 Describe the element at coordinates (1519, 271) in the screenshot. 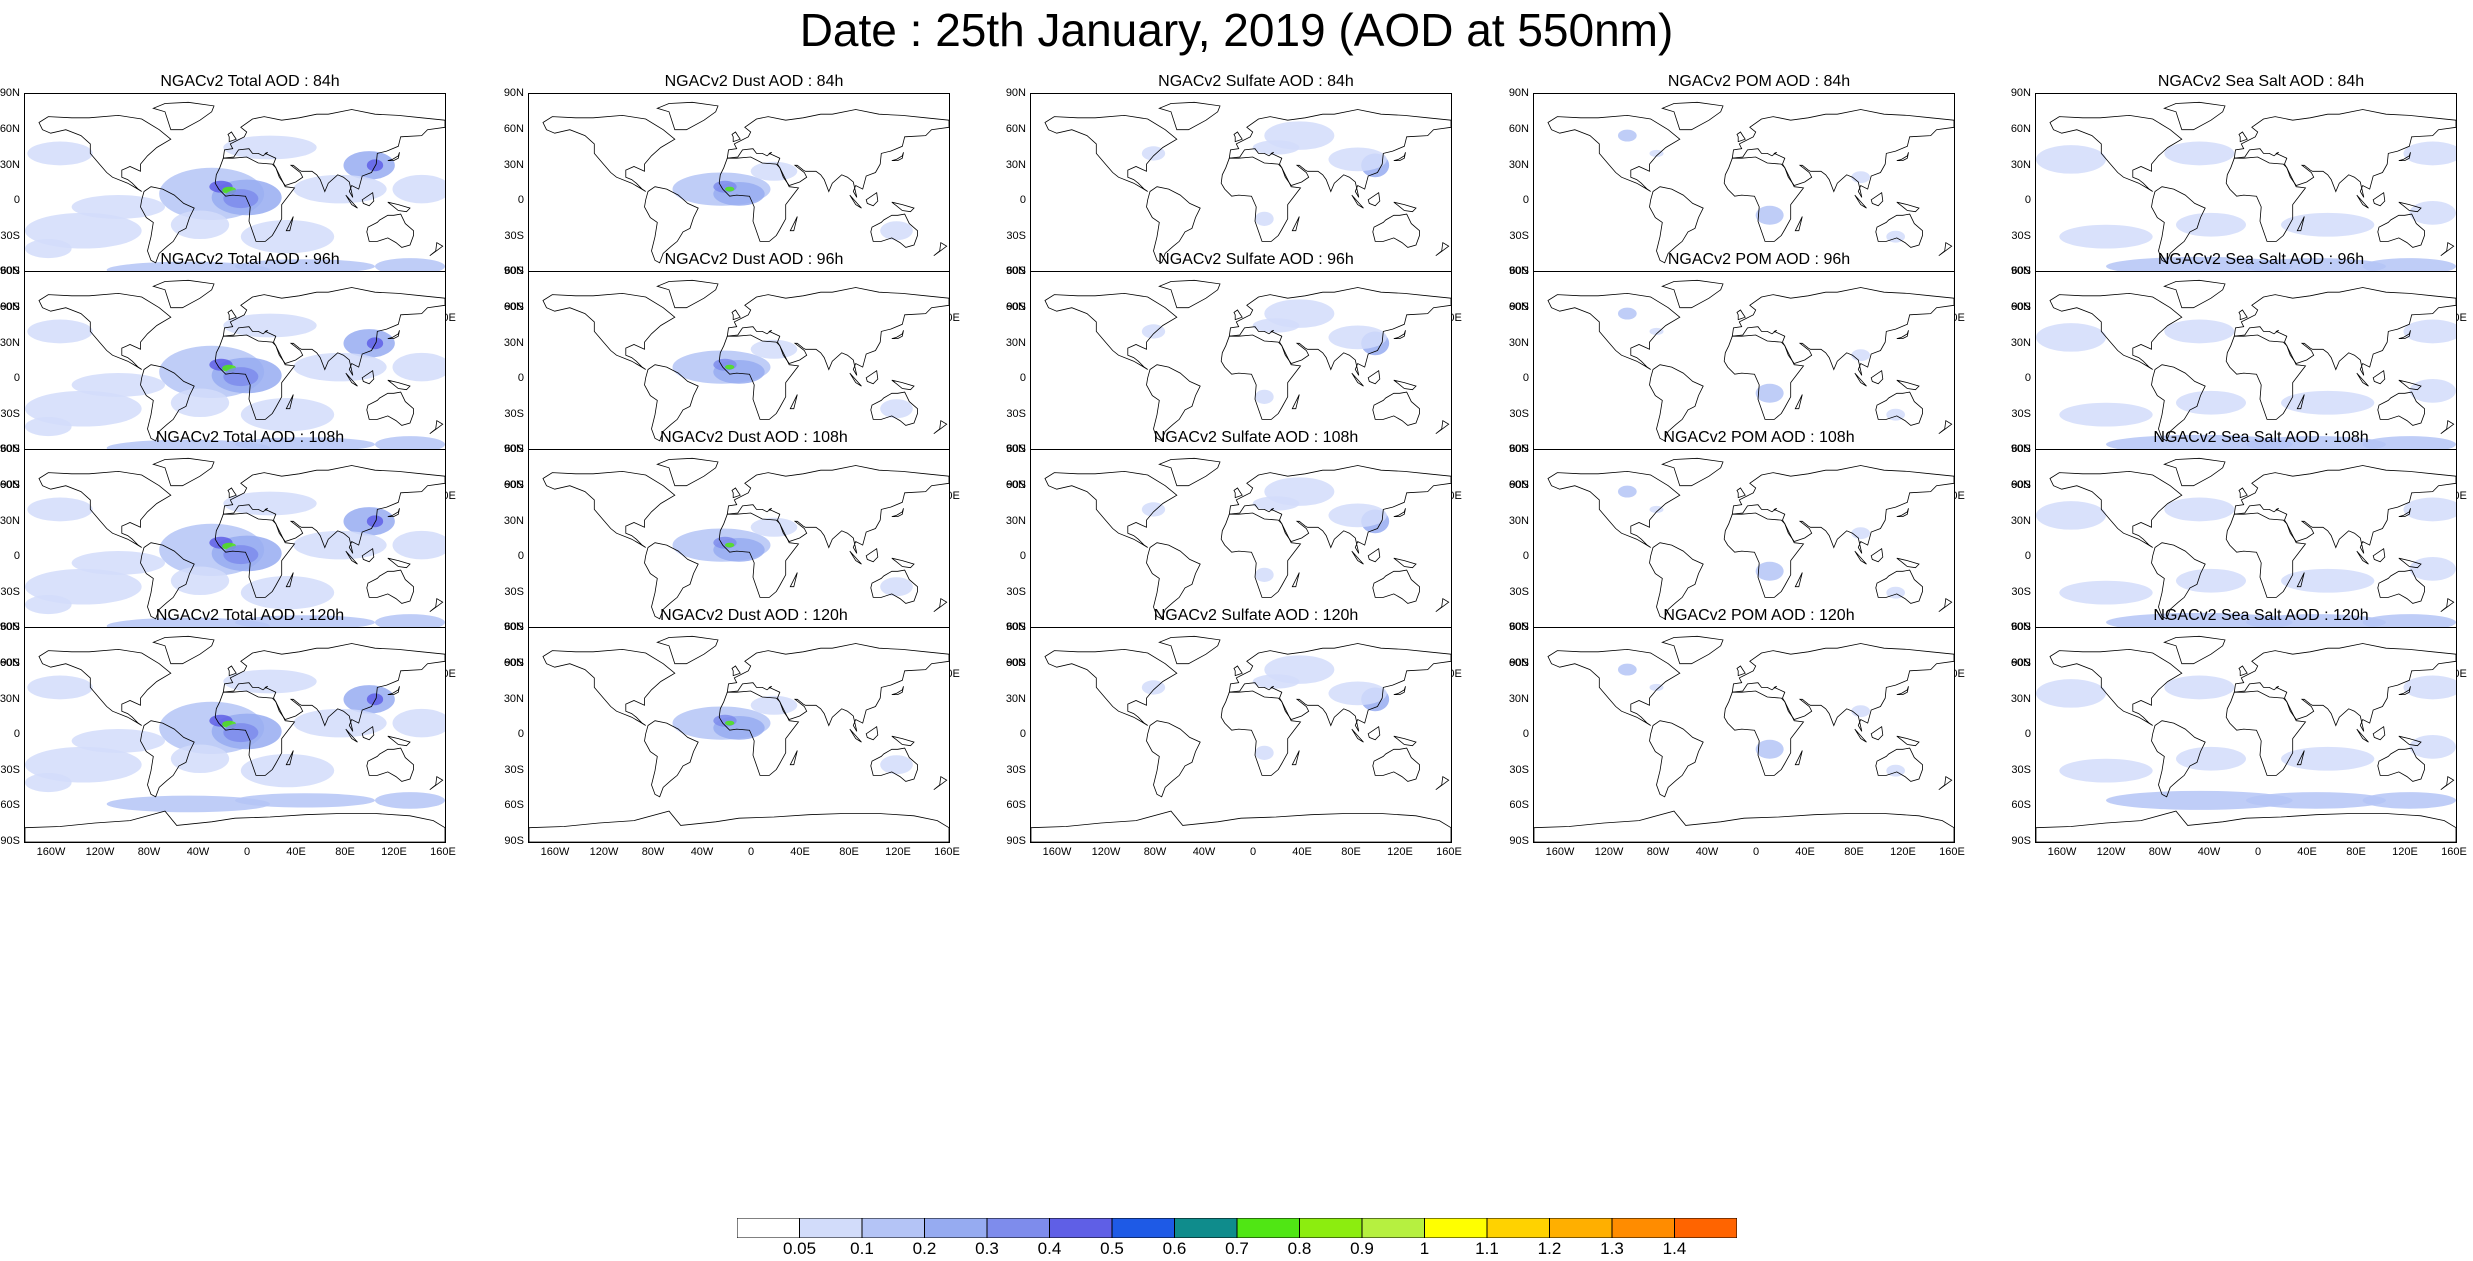

I see `lat-tick-label: 60S` at that location.